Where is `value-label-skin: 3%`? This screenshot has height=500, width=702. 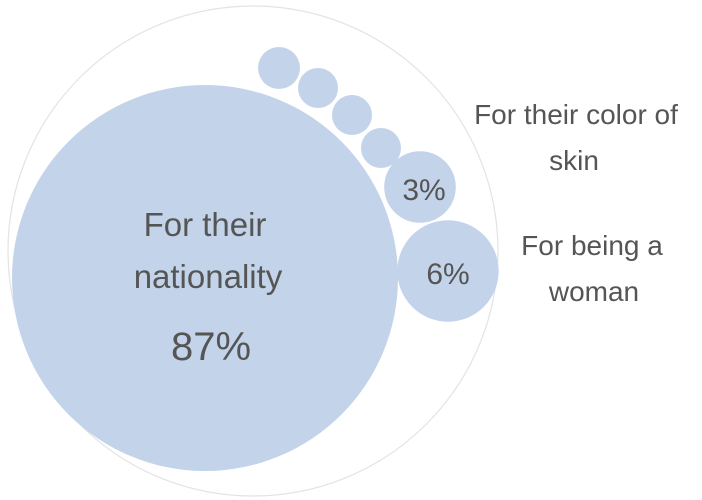 value-label-skin: 3% is located at coordinates (423, 190).